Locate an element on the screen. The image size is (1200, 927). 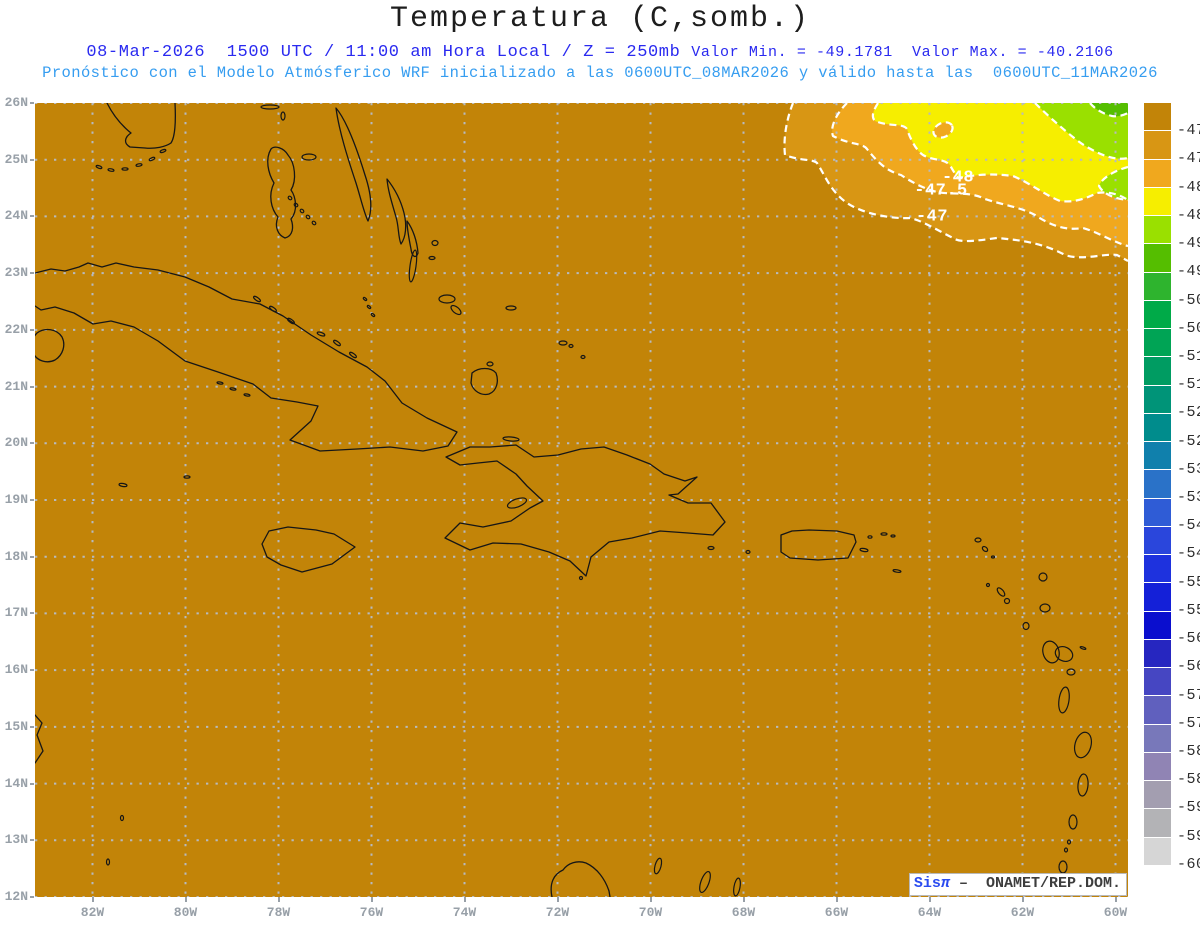
band-minus48p5-wedge is located at coordinates (1113, 183).